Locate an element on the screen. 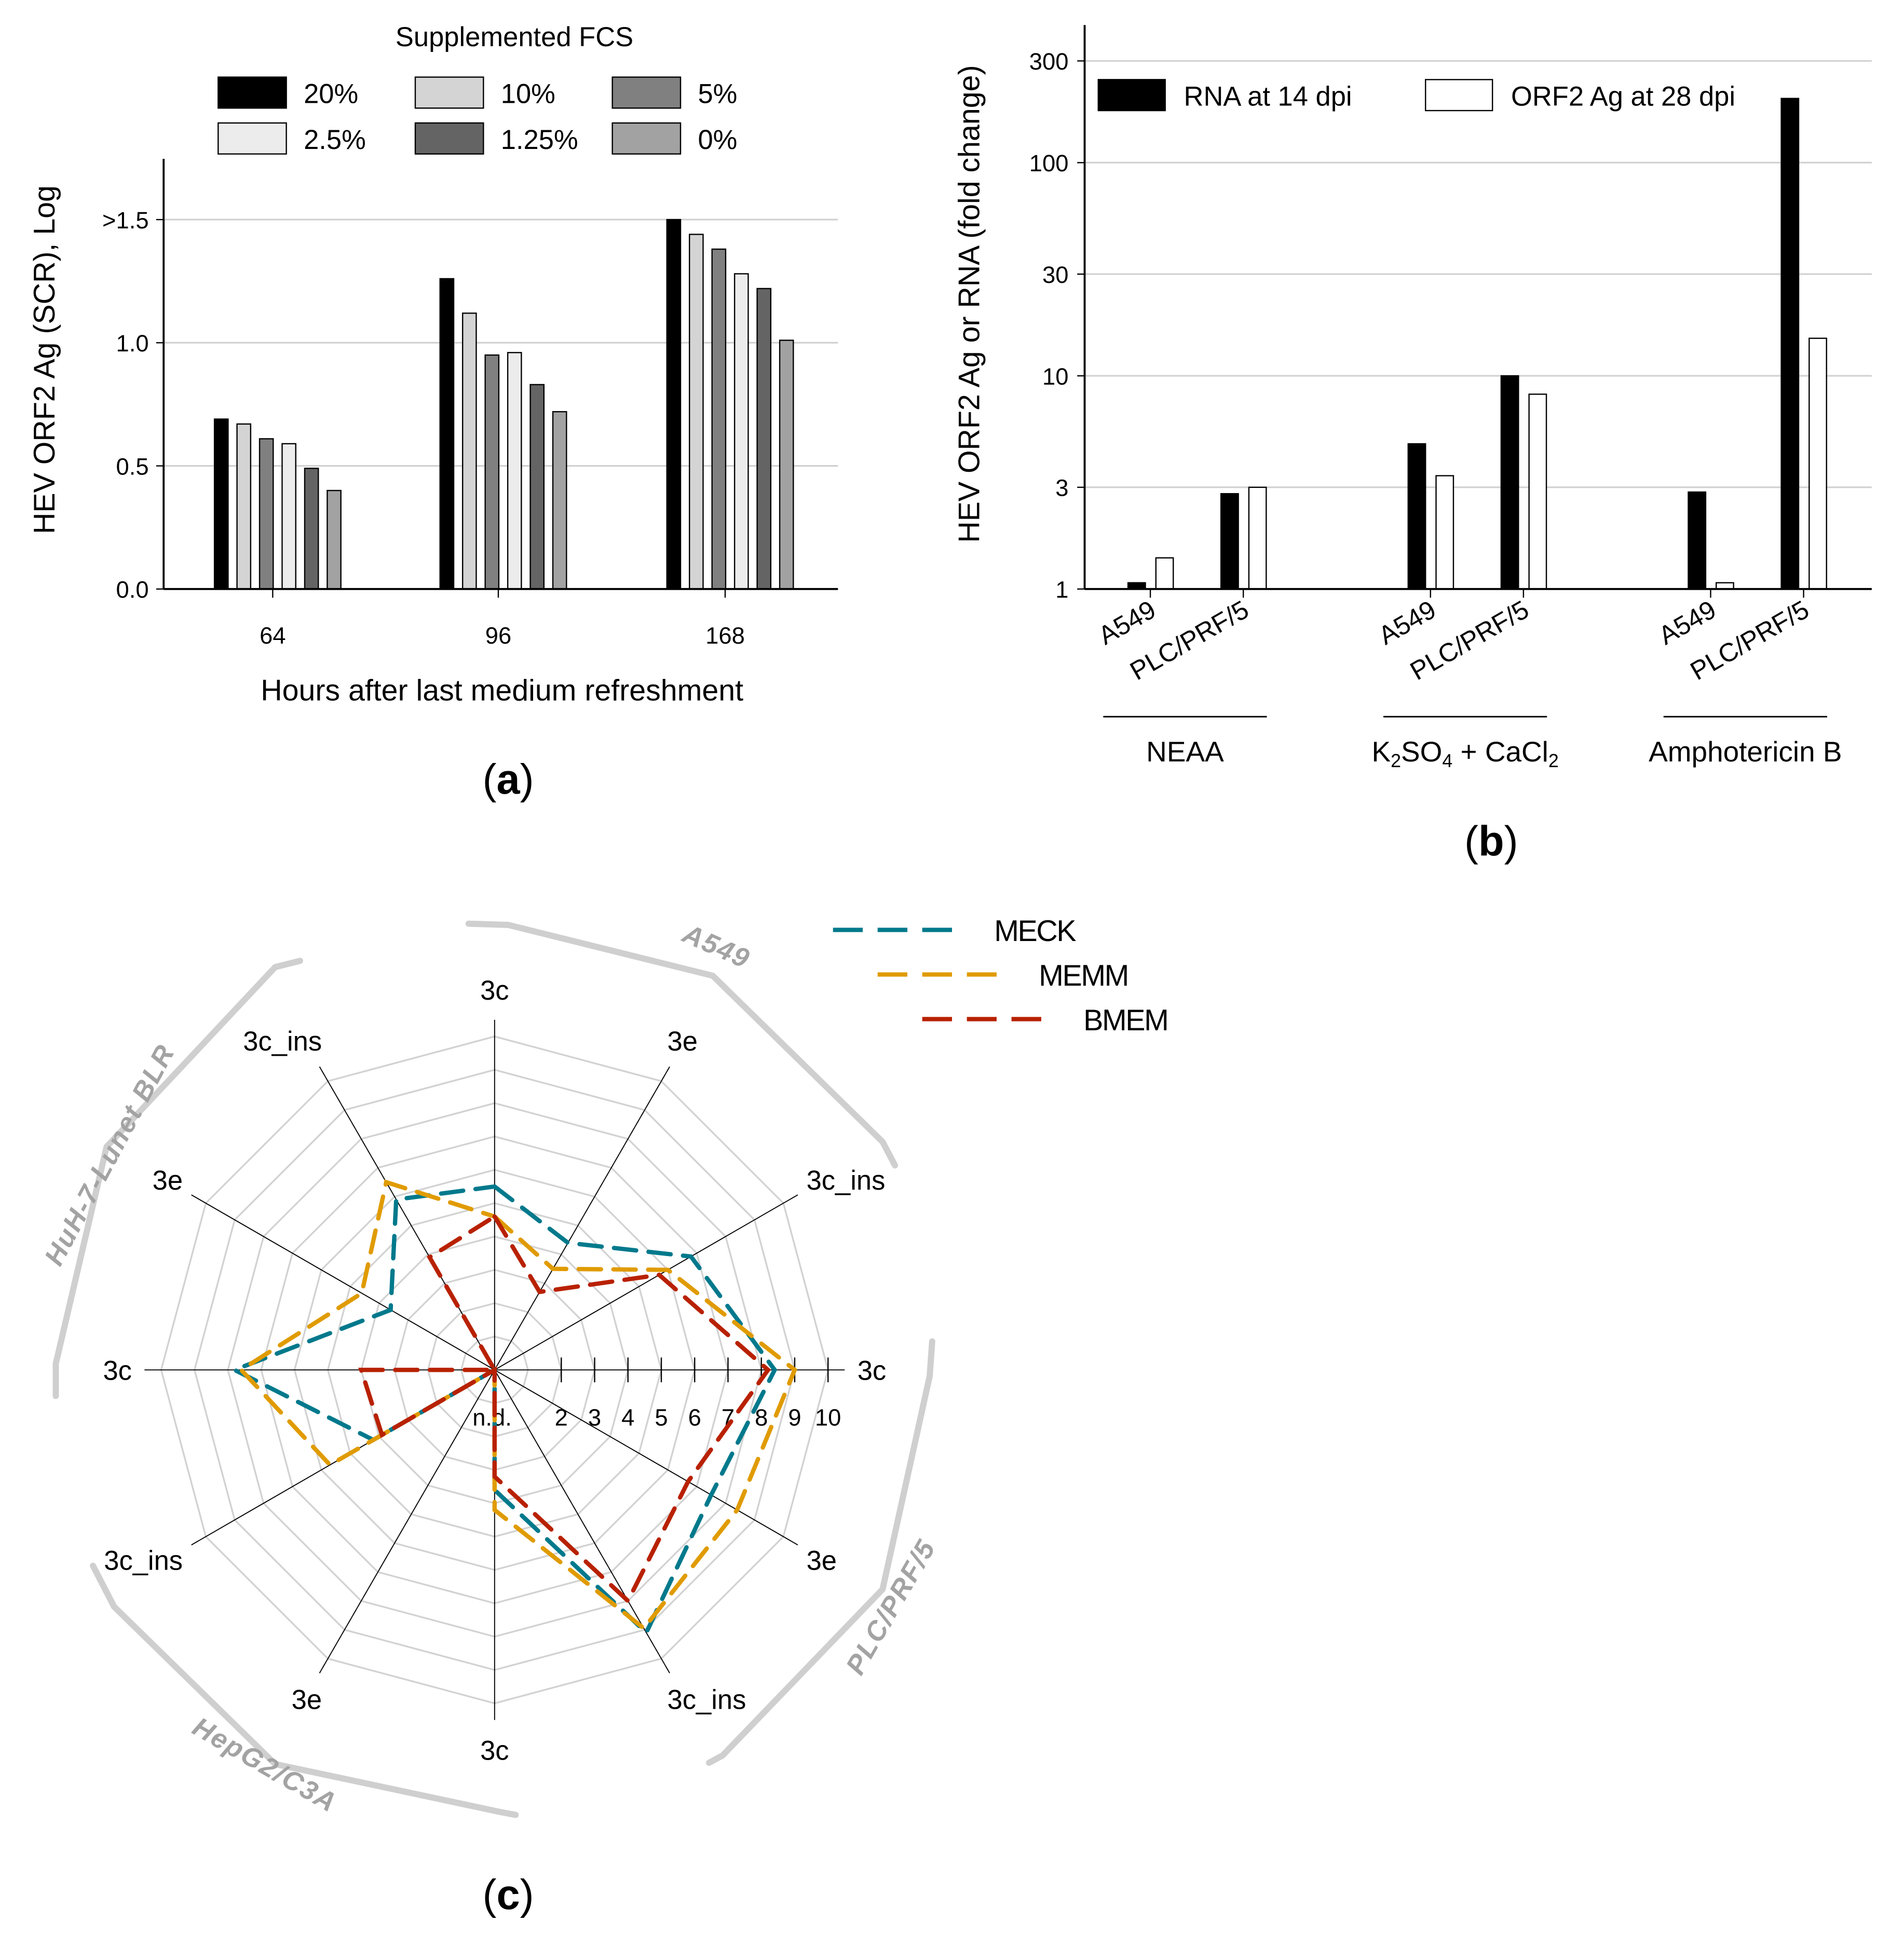 The width and height of the screenshot is (1904, 1949). bar-0%-168 is located at coordinates (786, 465).